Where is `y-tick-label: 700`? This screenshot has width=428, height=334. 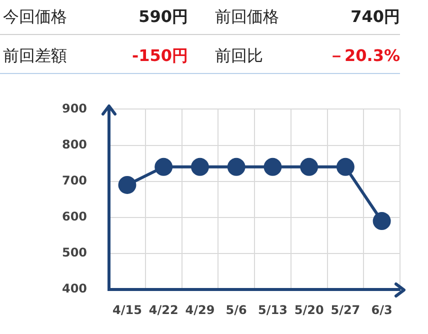 y-tick-label: 700 is located at coordinates (75, 180).